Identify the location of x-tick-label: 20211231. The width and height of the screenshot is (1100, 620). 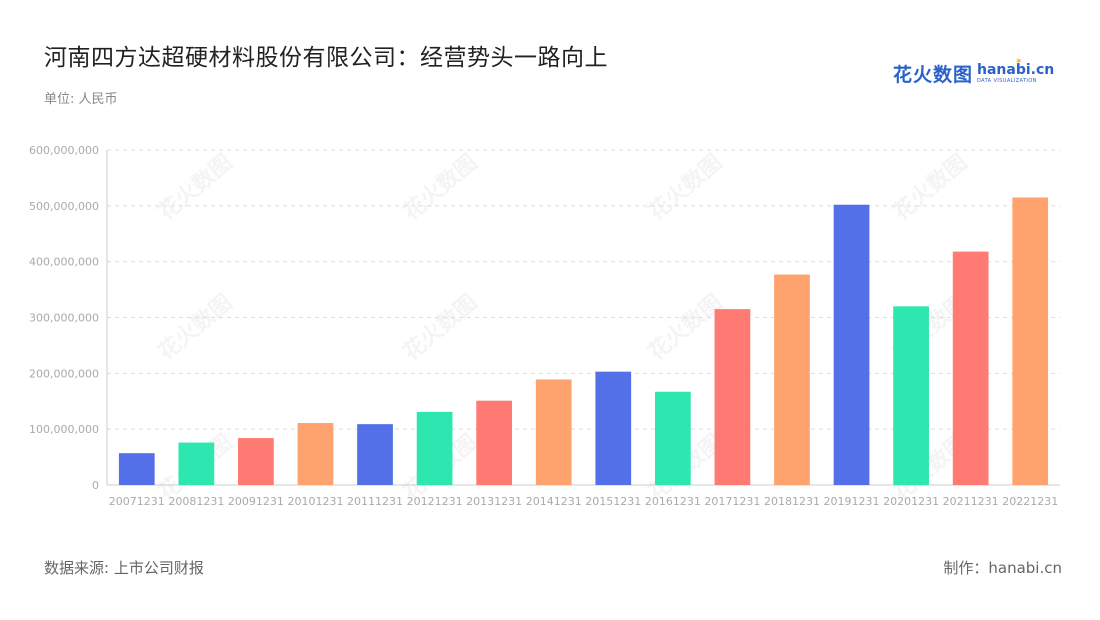
(971, 501).